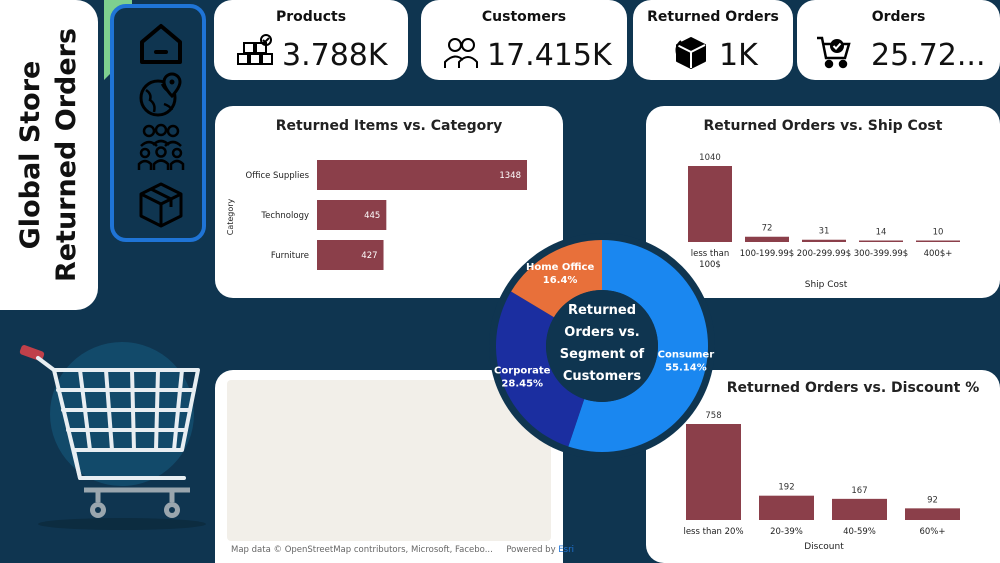 Image resolution: width=1000 pixels, height=563 pixels. Describe the element at coordinates (938, 254) in the screenshot. I see `category-label: 400$+` at that location.